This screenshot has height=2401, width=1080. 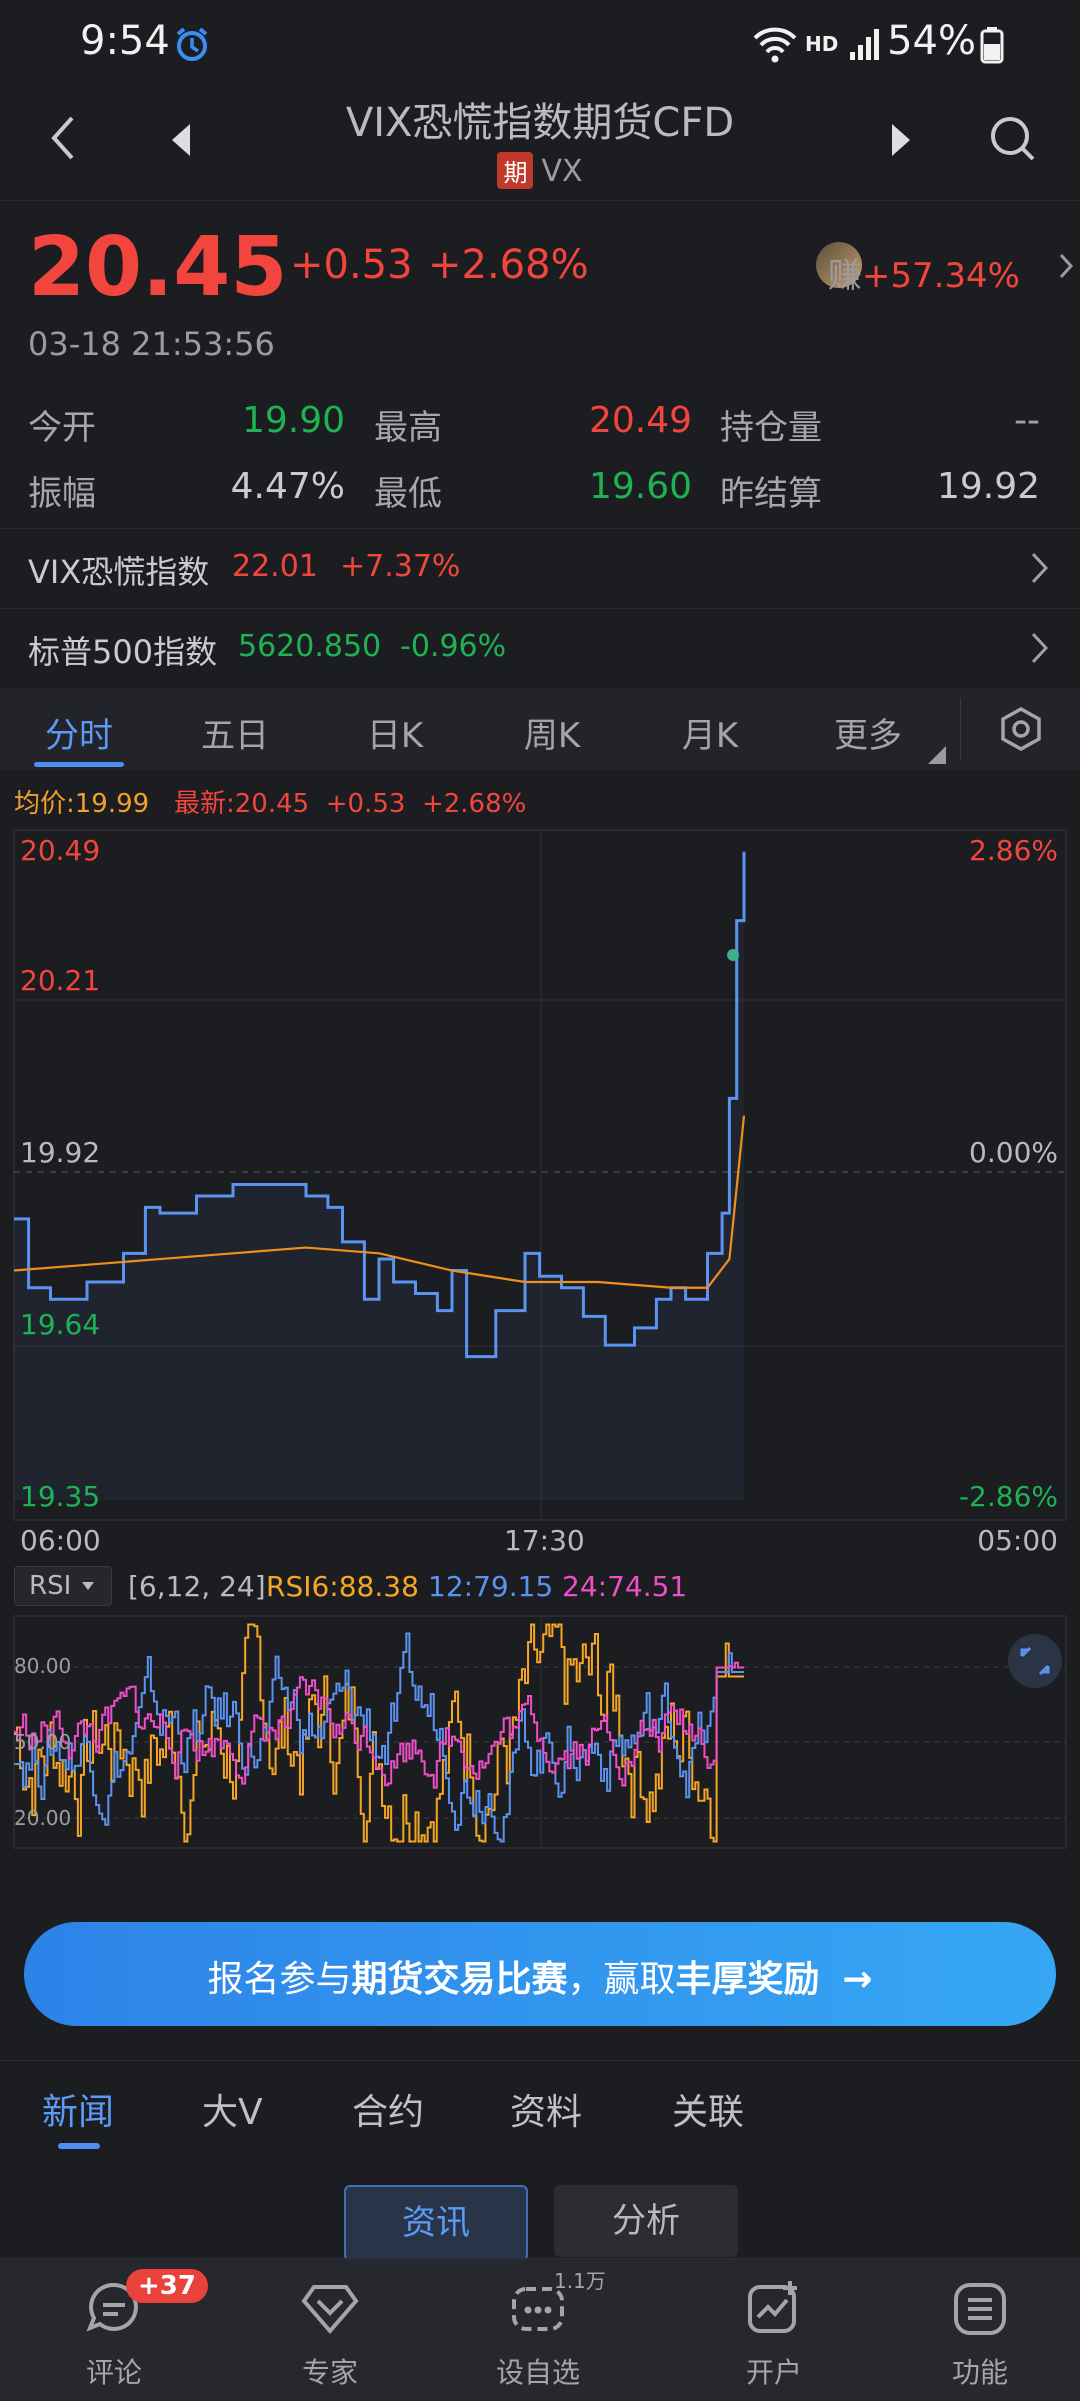 I want to click on battery-level: 54%, so click(x=931, y=41).